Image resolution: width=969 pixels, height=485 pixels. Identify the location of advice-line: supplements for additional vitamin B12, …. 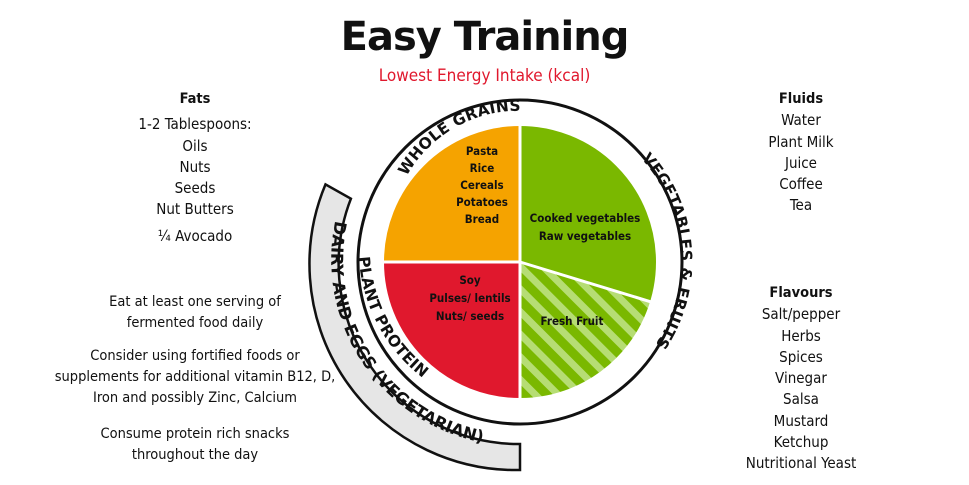
(195, 377).